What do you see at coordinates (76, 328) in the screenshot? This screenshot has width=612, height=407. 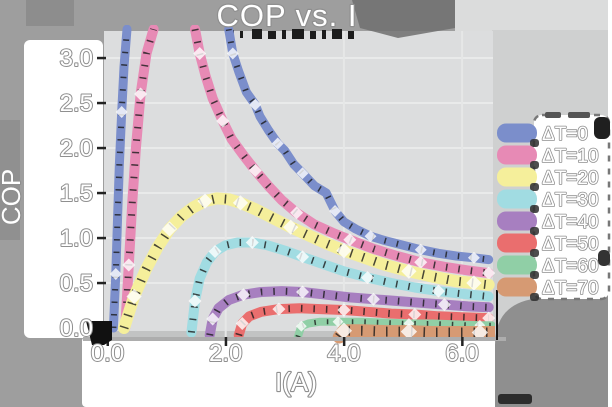 I see `y-tick-label-0.0: 0.0` at bounding box center [76, 328].